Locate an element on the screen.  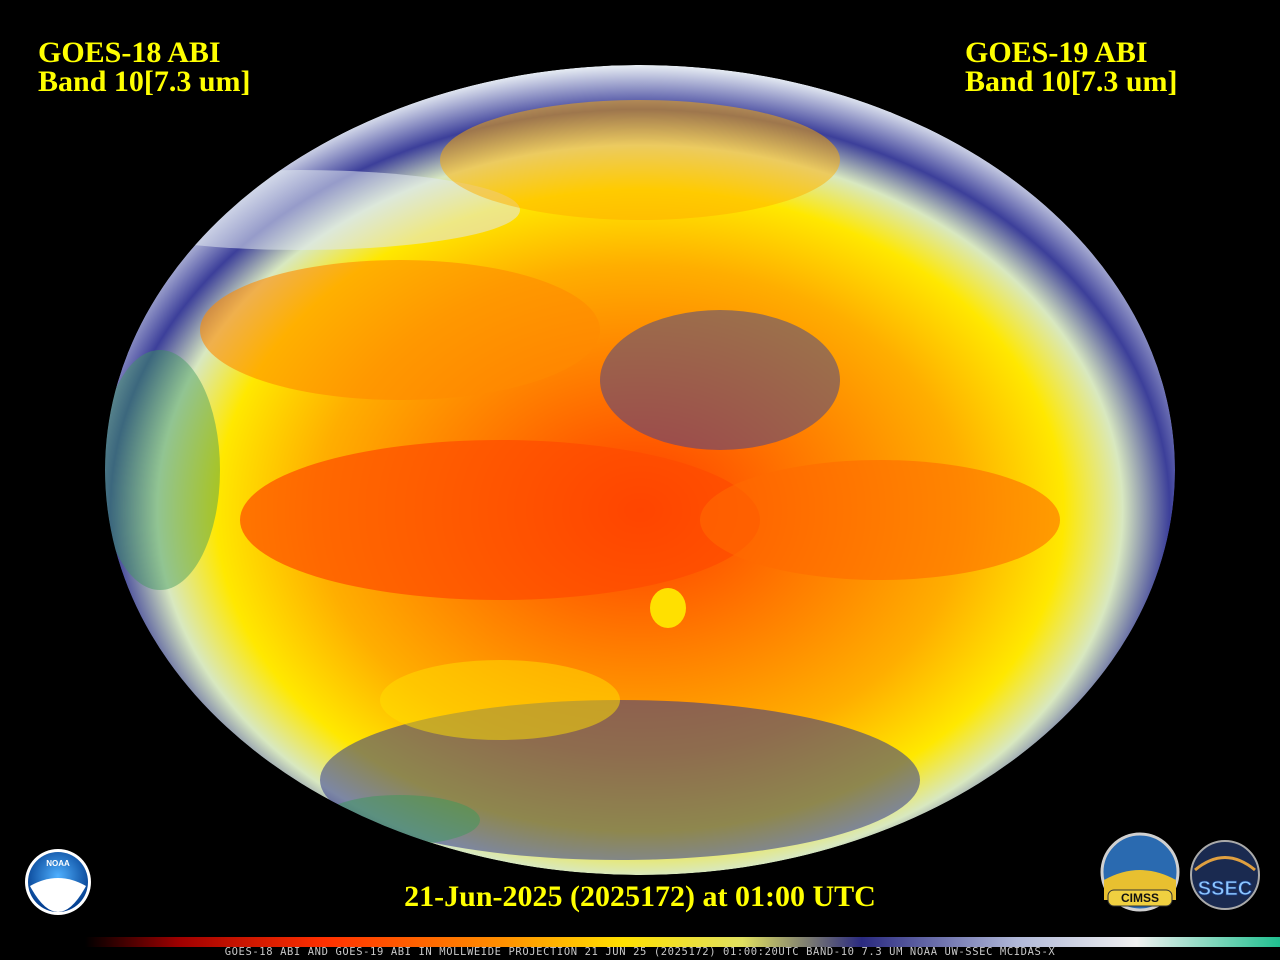
noaa-label: NOAA is located at coordinates (58, 863).